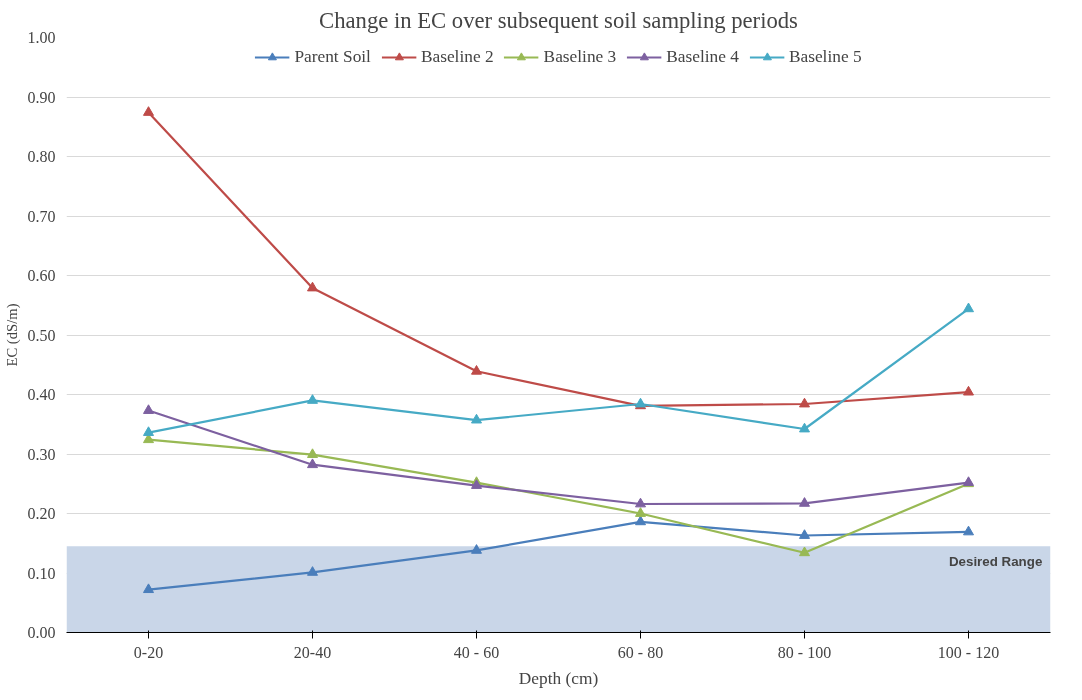 This screenshot has width=1082, height=700. What do you see at coordinates (476, 652) in the screenshot?
I see `x-tick-label: 40 - 60` at bounding box center [476, 652].